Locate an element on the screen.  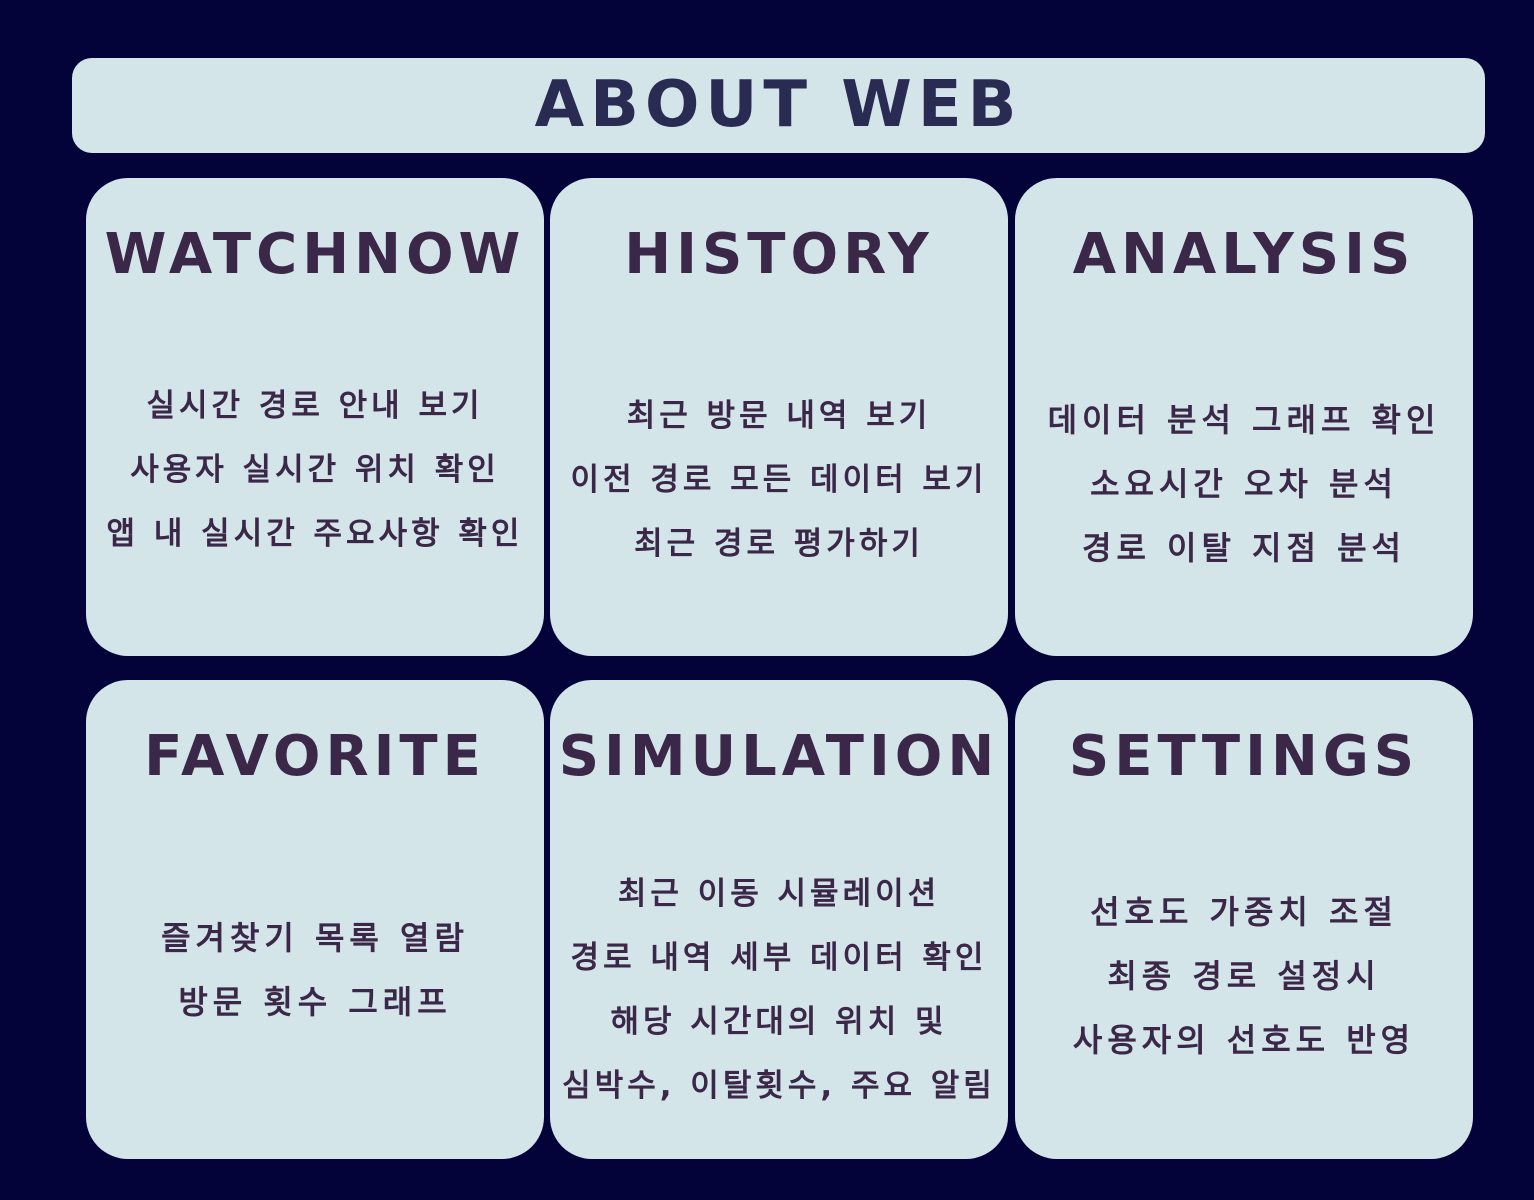
feature-item: 해당 시간대의 위치 및 is located at coordinates (779, 1022).